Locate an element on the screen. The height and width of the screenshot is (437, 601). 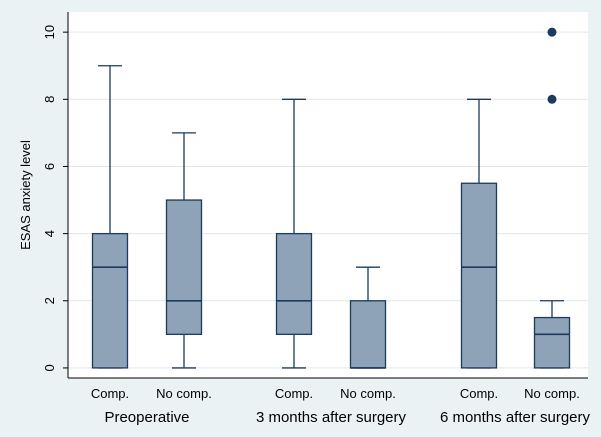
group-label-2: 3 months after surgery is located at coordinates (331, 417).